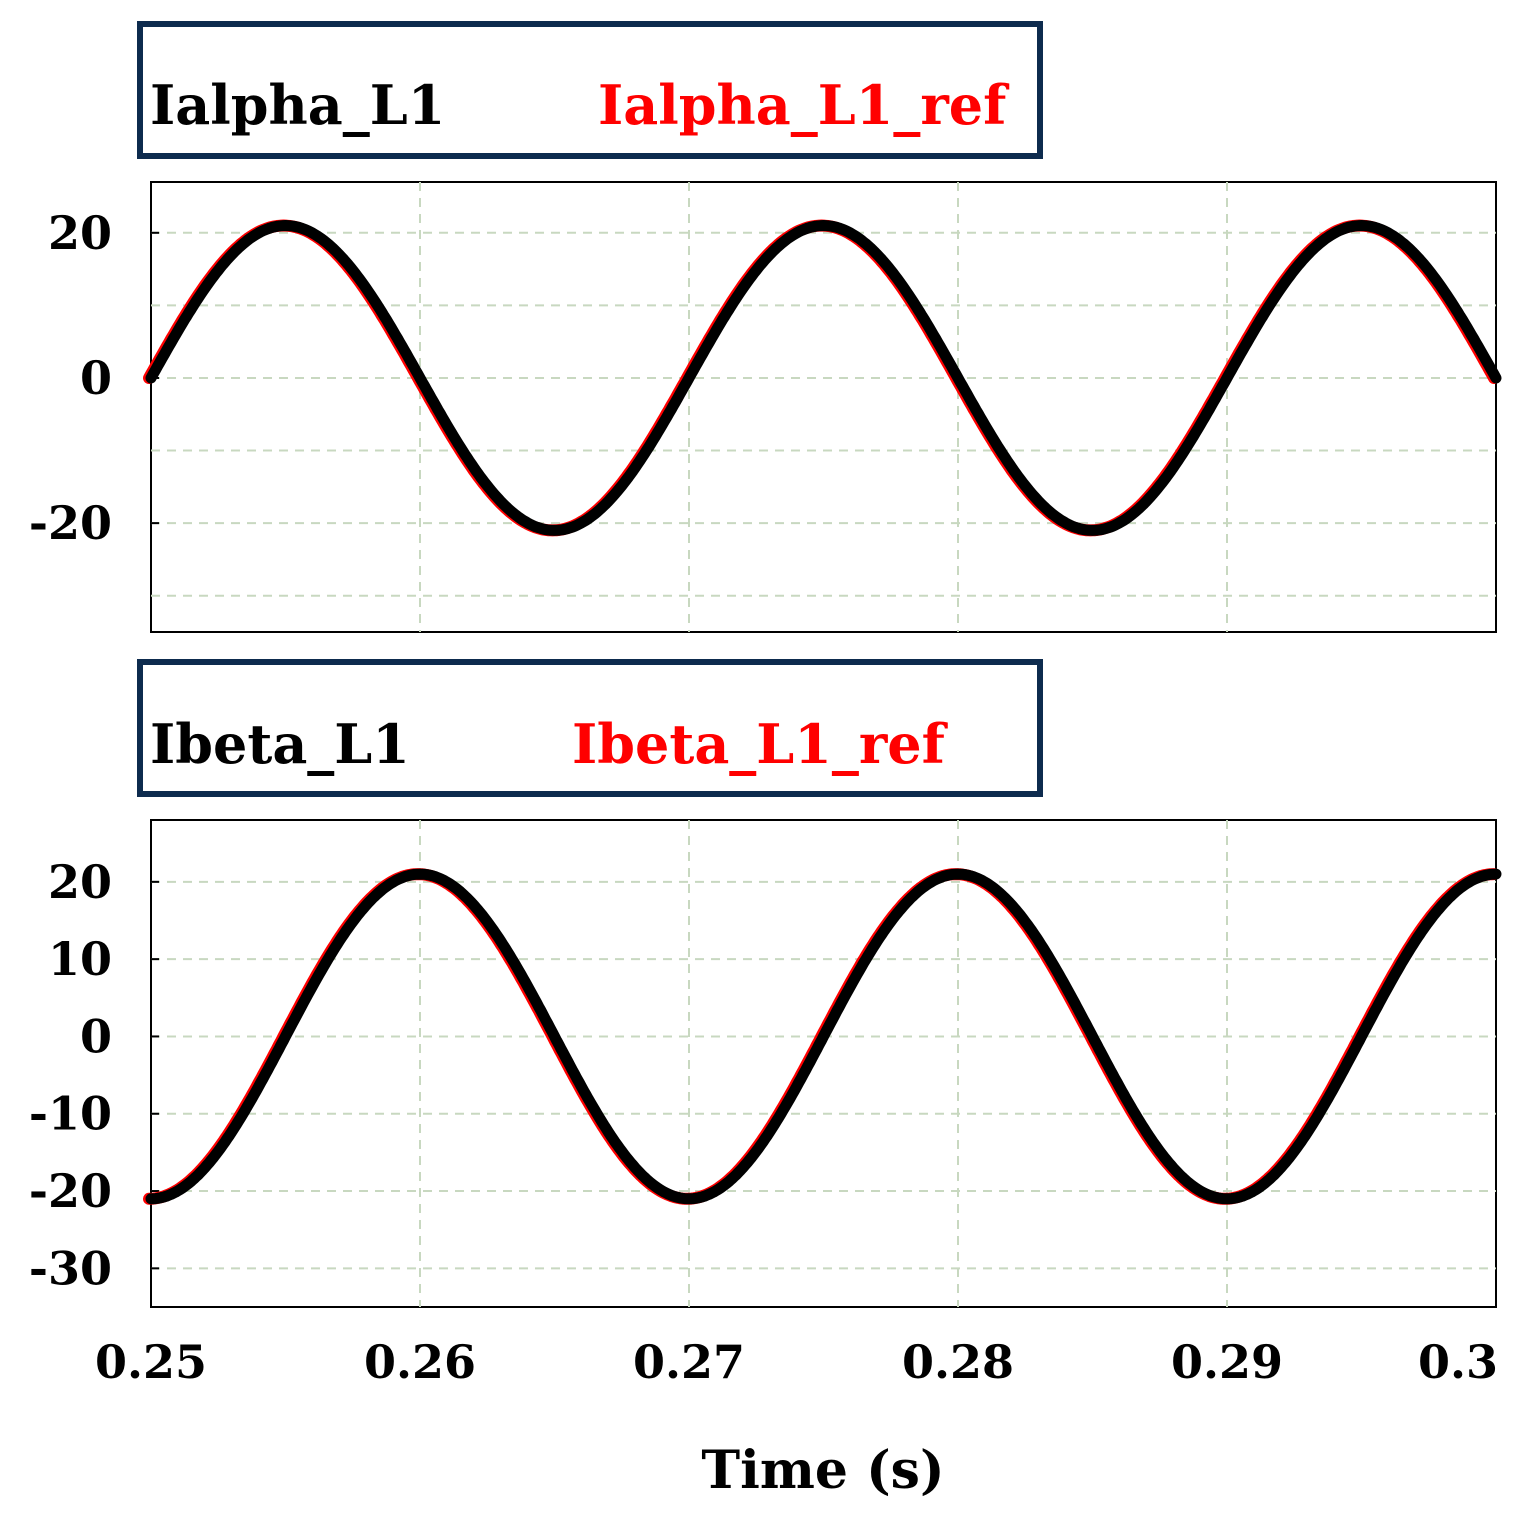 The height and width of the screenshot is (1529, 1524). I want to click on top-ytick-label: 0, so click(96, 378).